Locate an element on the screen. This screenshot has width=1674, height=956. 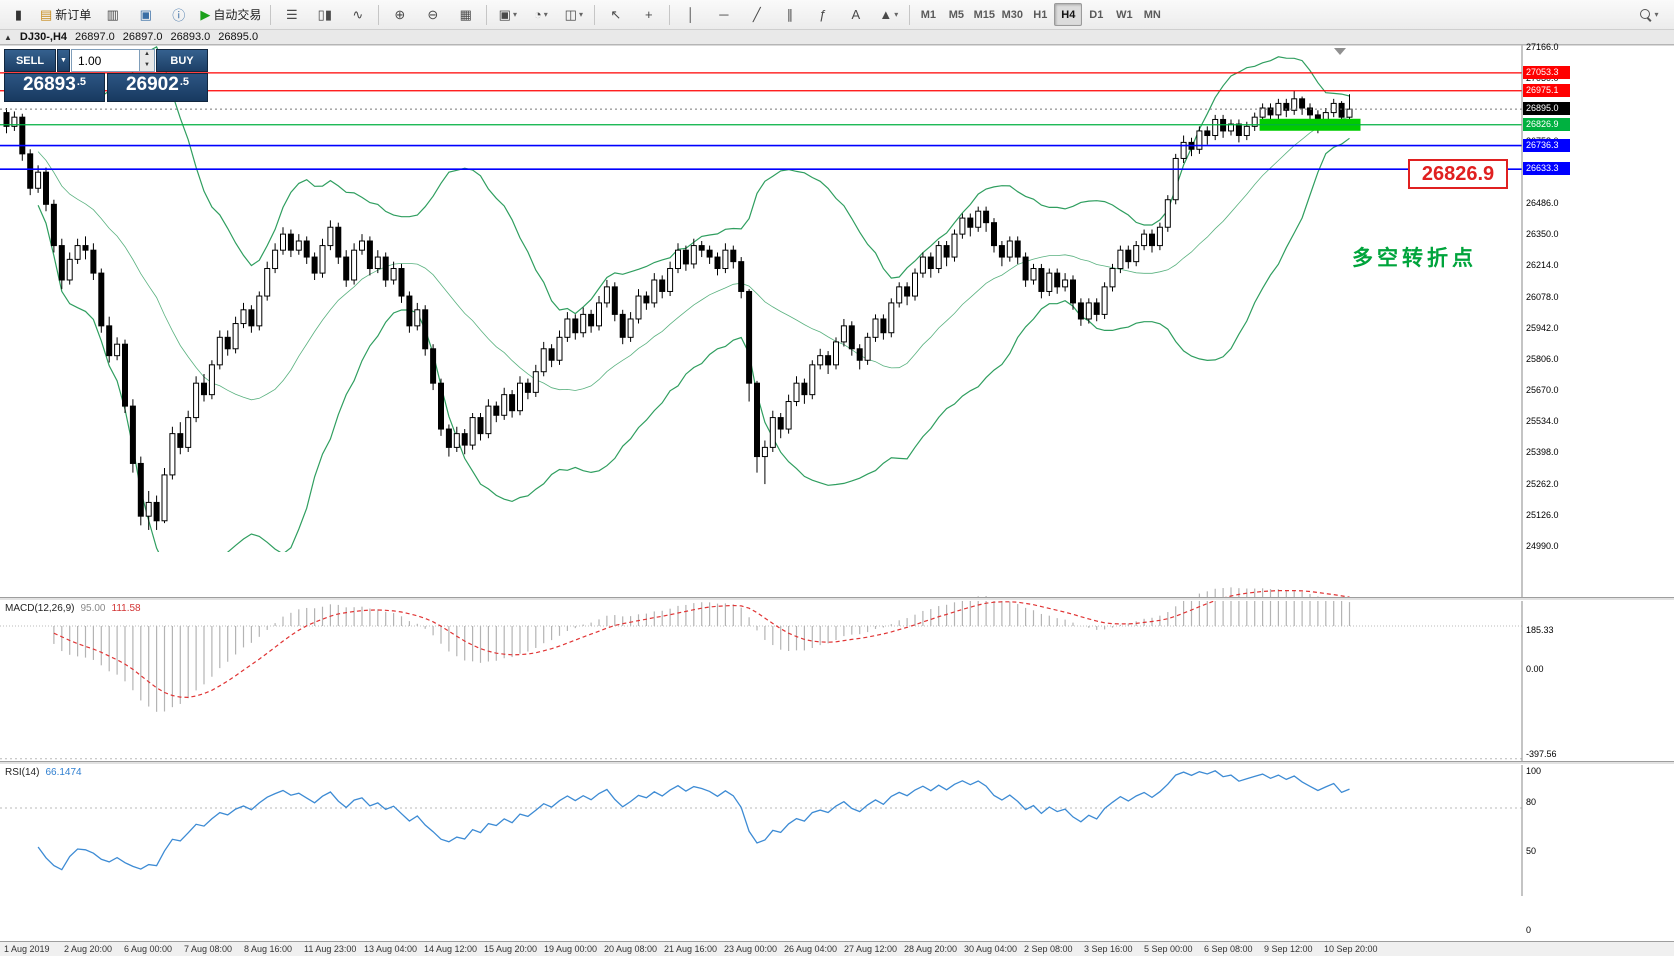
rsi-axis-50: 50 is located at coordinates (1531, 851).